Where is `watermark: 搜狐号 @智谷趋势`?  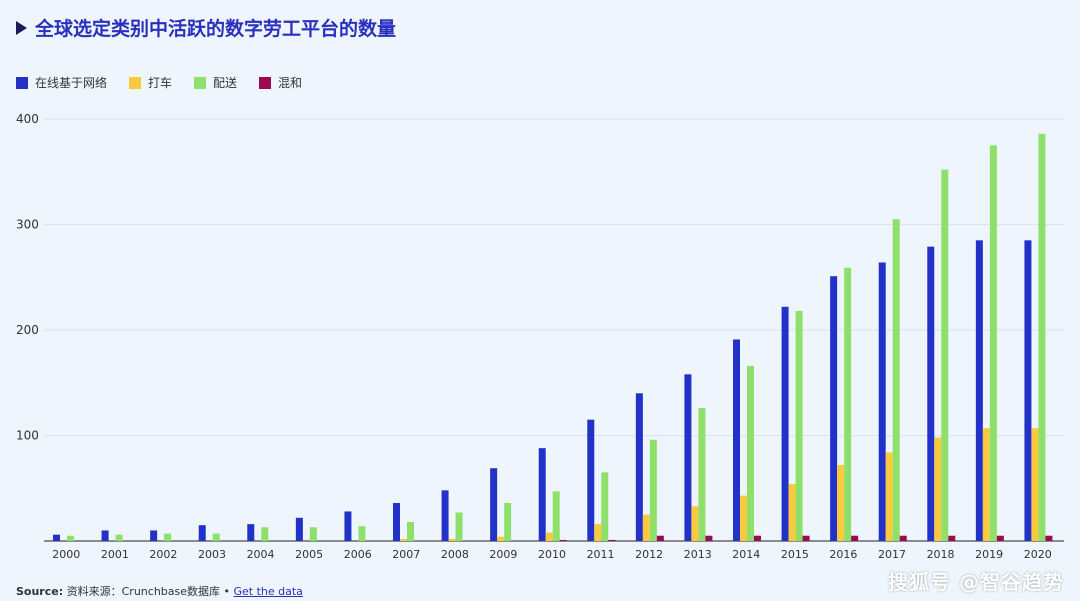
watermark: 搜狐号 @智谷趋势 is located at coordinates (976, 582).